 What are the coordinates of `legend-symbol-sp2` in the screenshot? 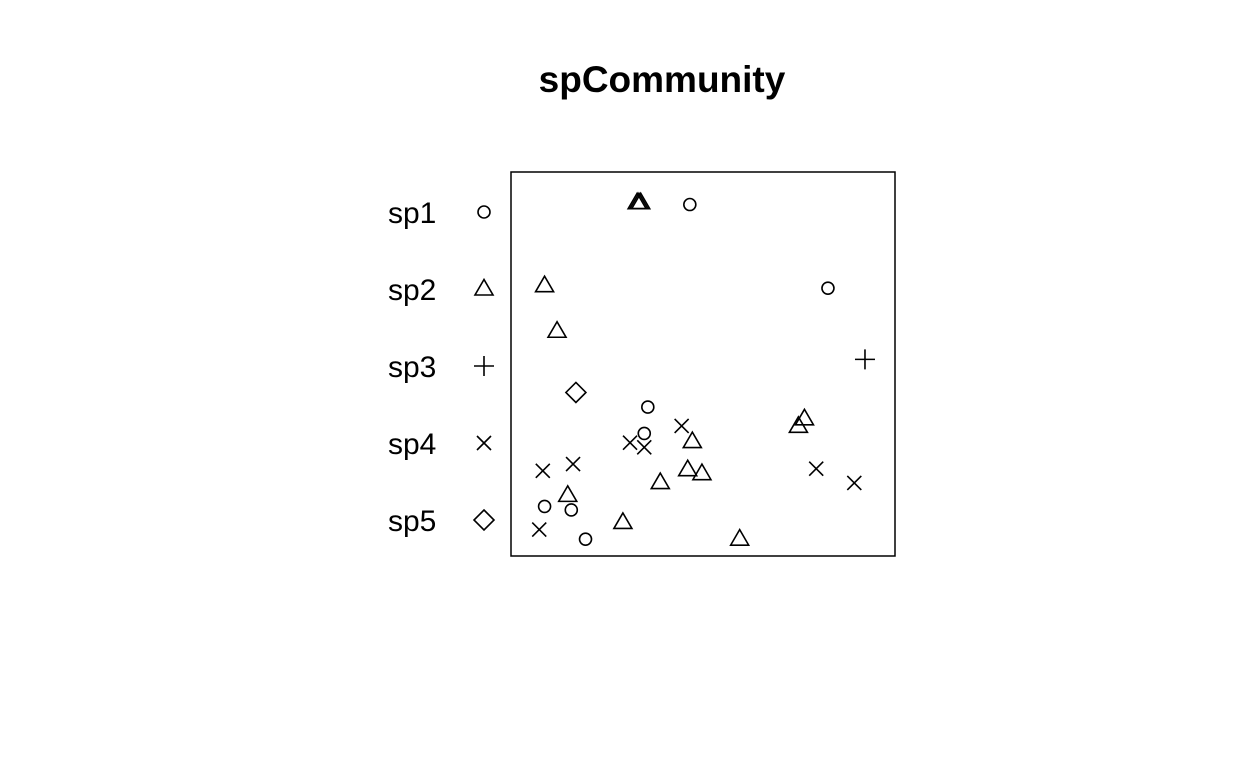 It's located at (484, 286).